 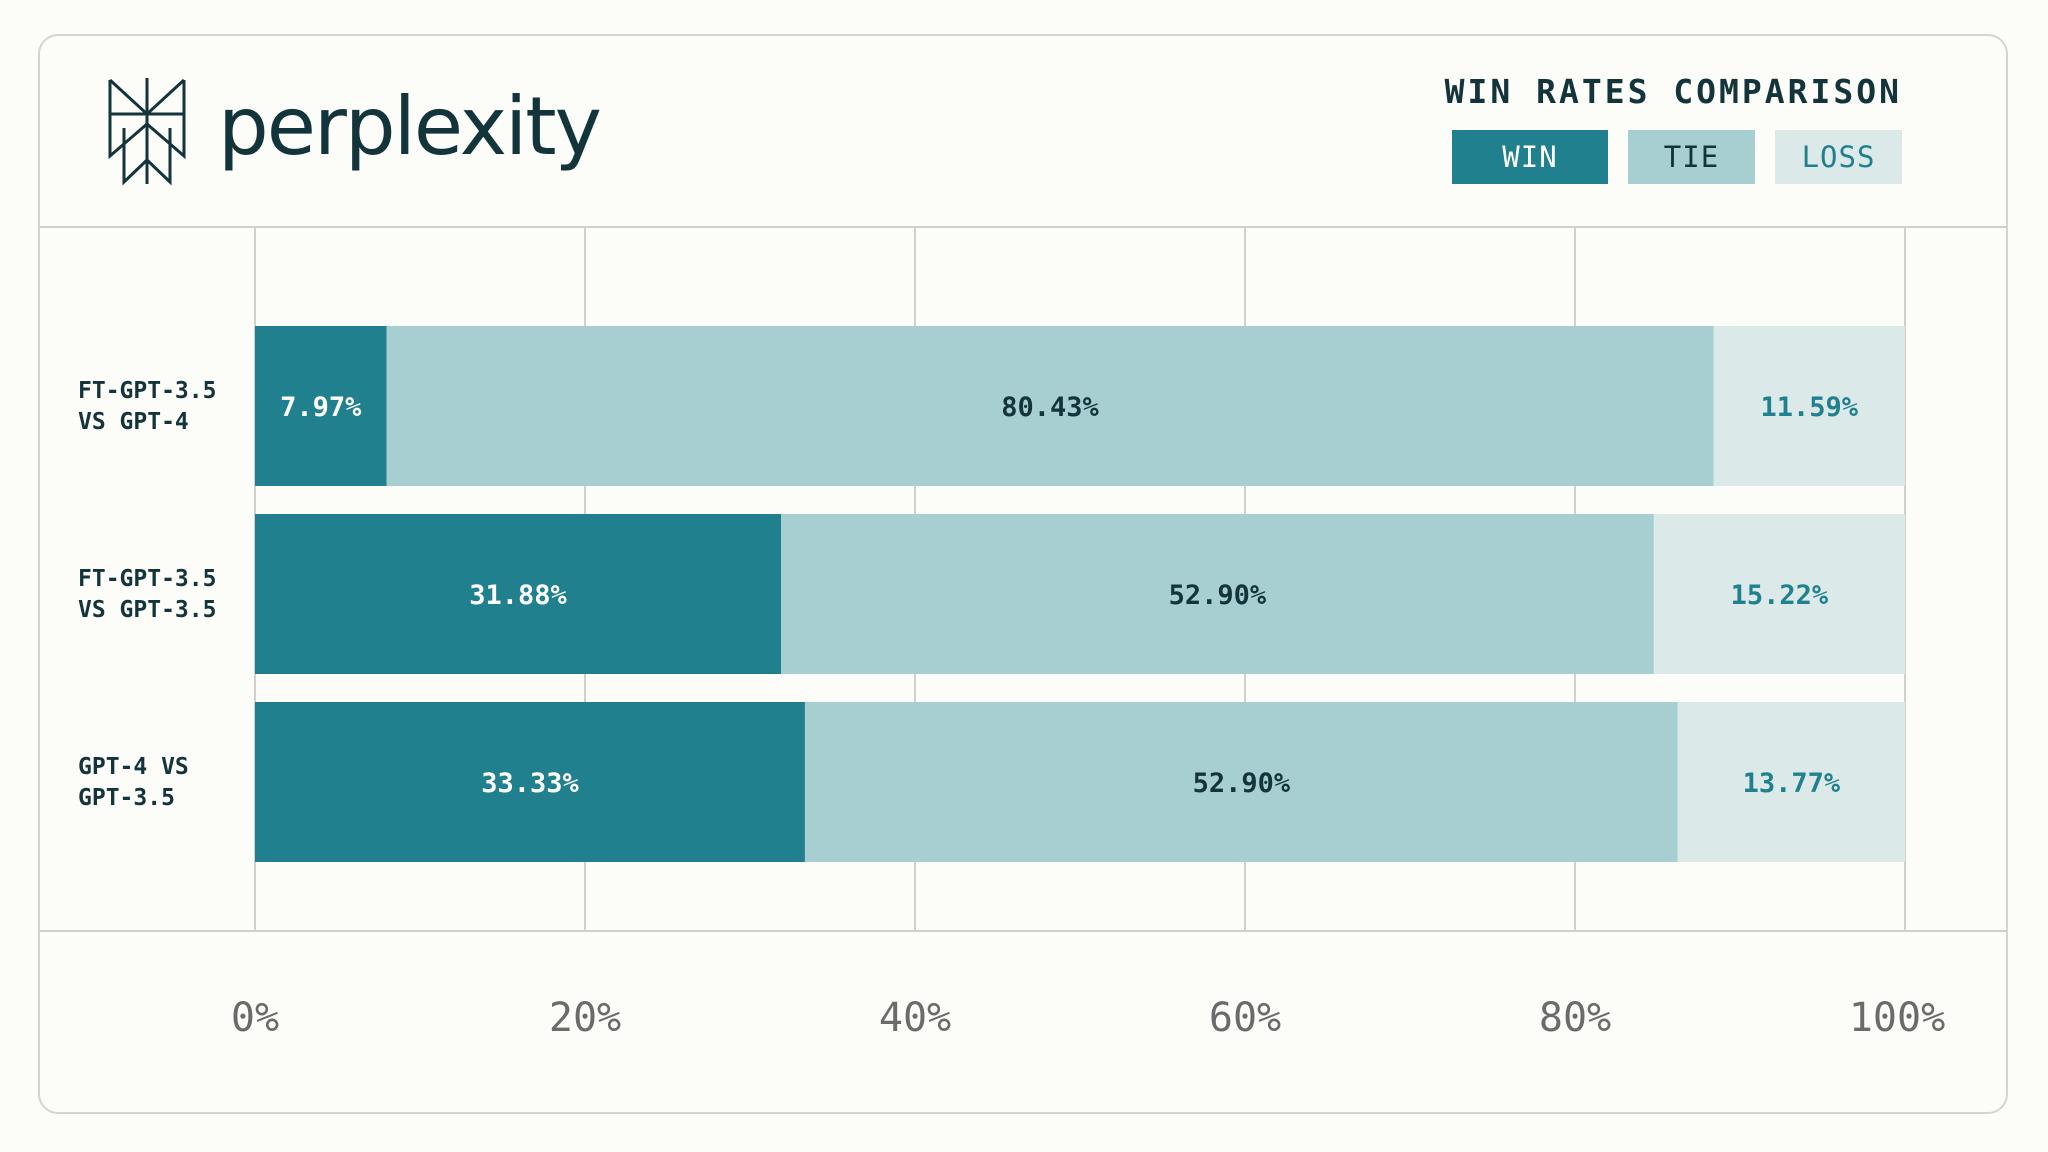 I want to click on legend-tie: TIE, so click(x=1691, y=157).